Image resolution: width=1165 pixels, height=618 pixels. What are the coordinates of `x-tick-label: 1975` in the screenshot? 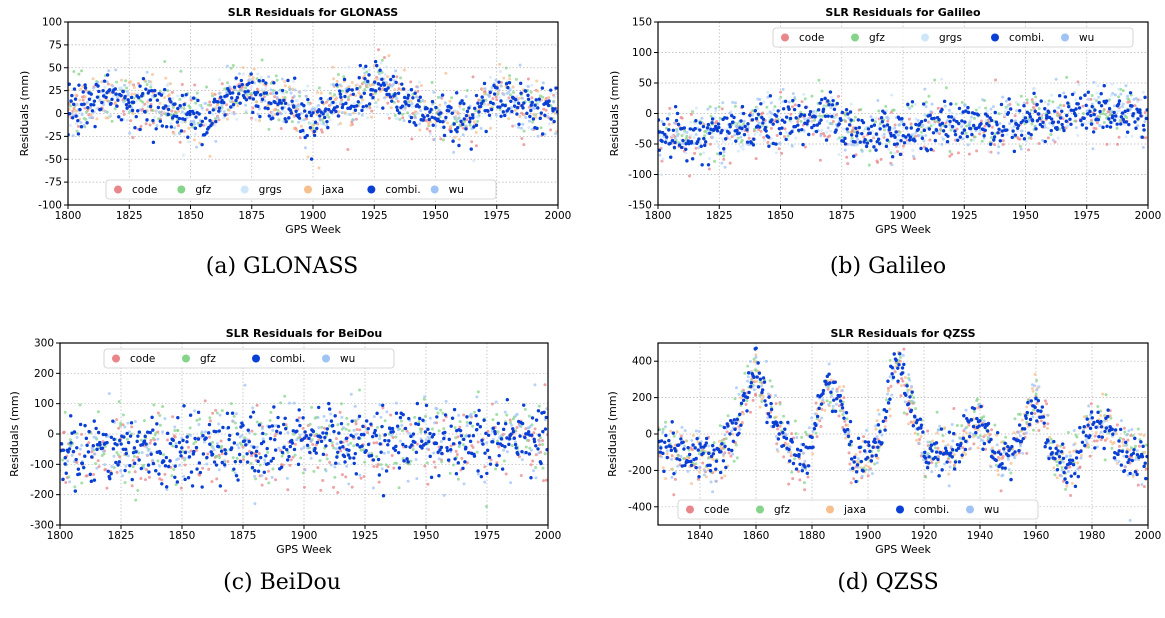 It's located at (1086, 216).